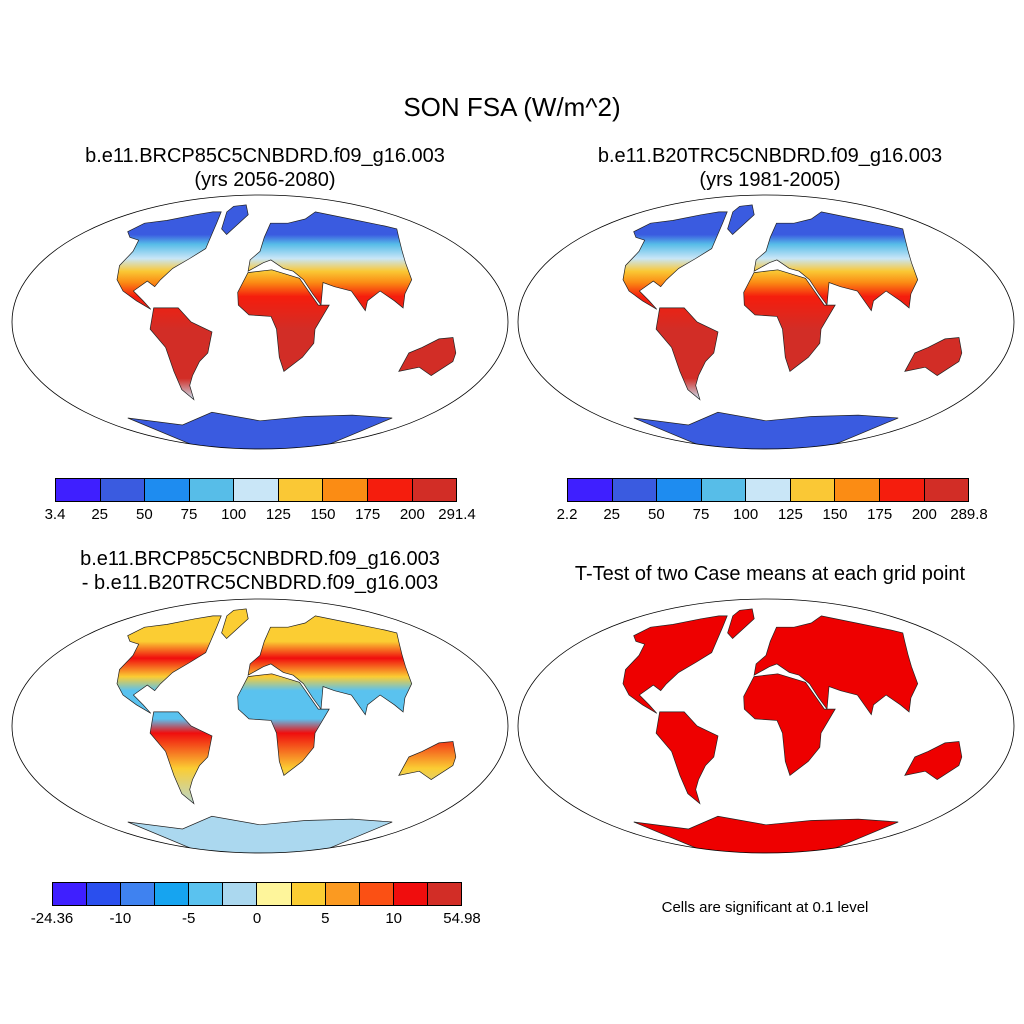  What do you see at coordinates (368, 514) in the screenshot?
I see `colorbar-a-tick-label: 175` at bounding box center [368, 514].